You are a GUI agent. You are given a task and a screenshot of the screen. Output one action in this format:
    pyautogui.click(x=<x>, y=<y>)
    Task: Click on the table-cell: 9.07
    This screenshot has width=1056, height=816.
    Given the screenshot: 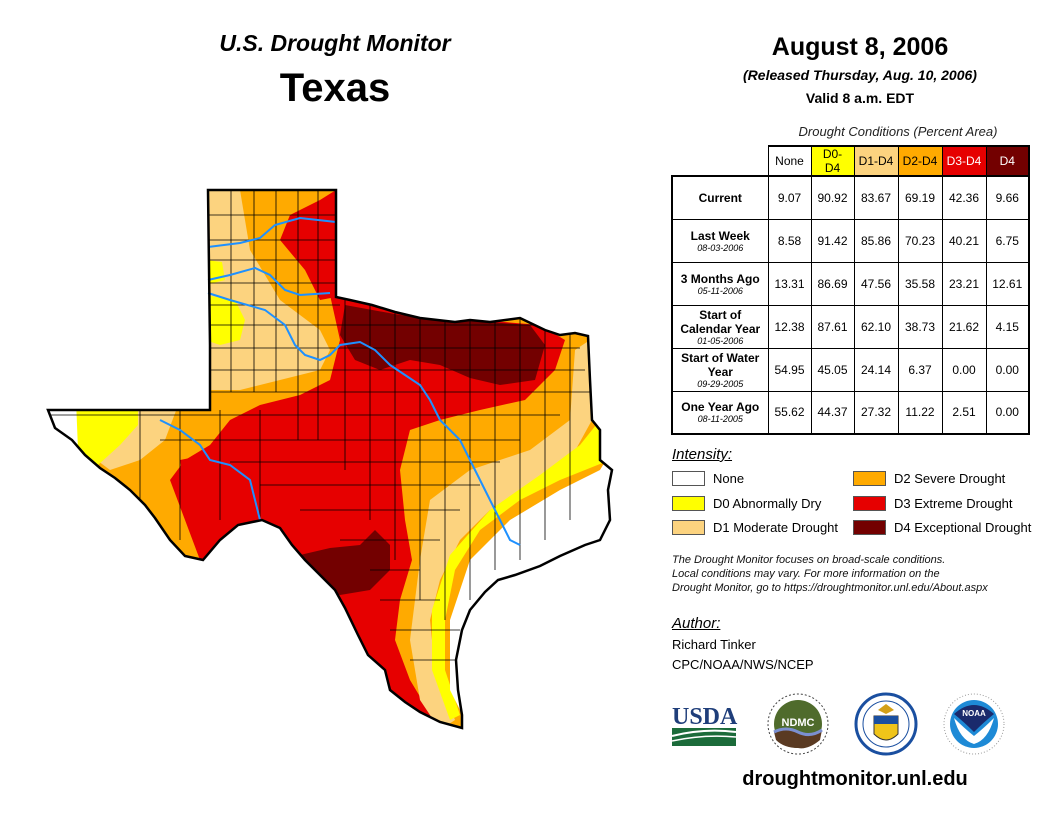 What is the action you would take?
    pyautogui.click(x=789, y=197)
    